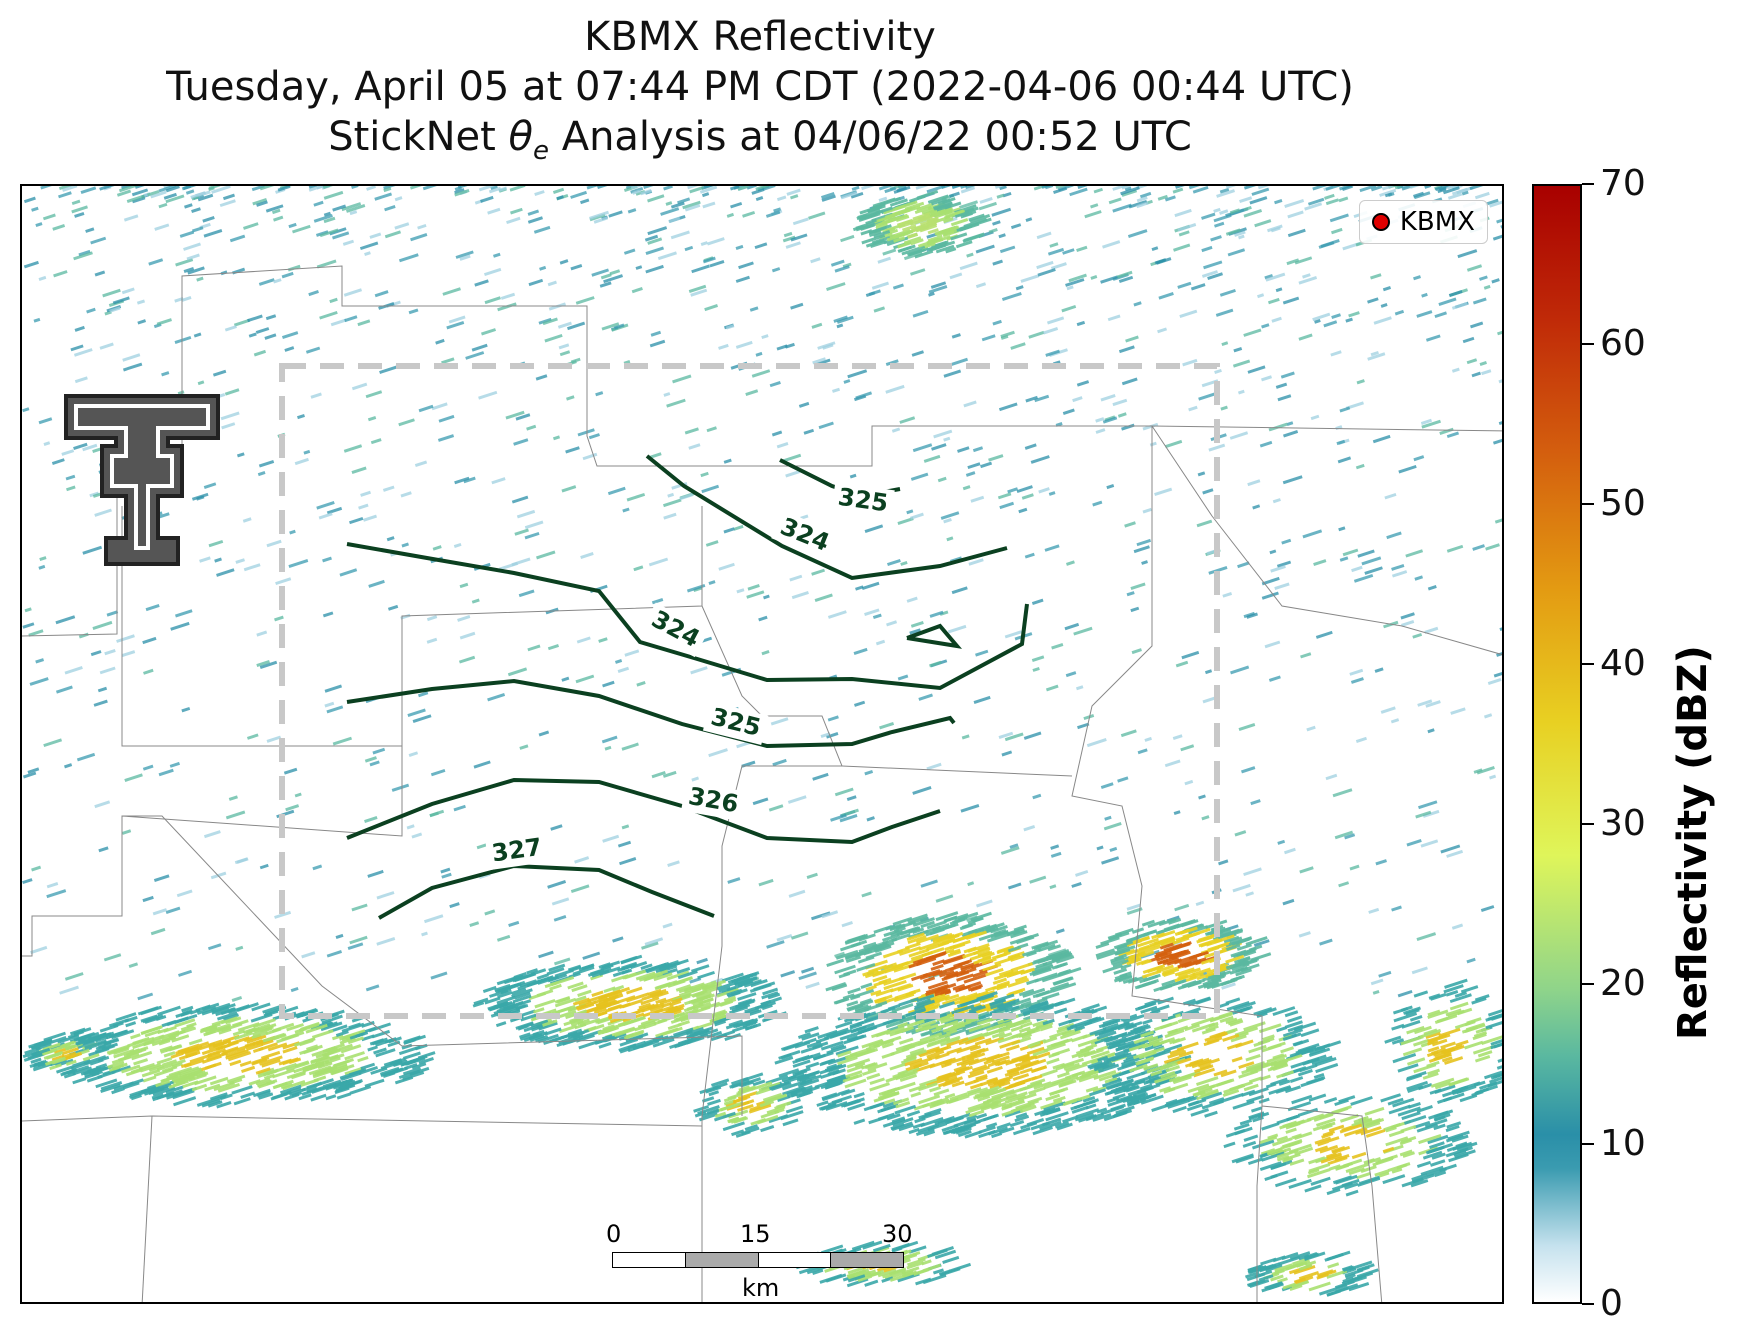 The width and height of the screenshot is (1738, 1344). I want to click on map-legend: KBMX, so click(1423, 222).